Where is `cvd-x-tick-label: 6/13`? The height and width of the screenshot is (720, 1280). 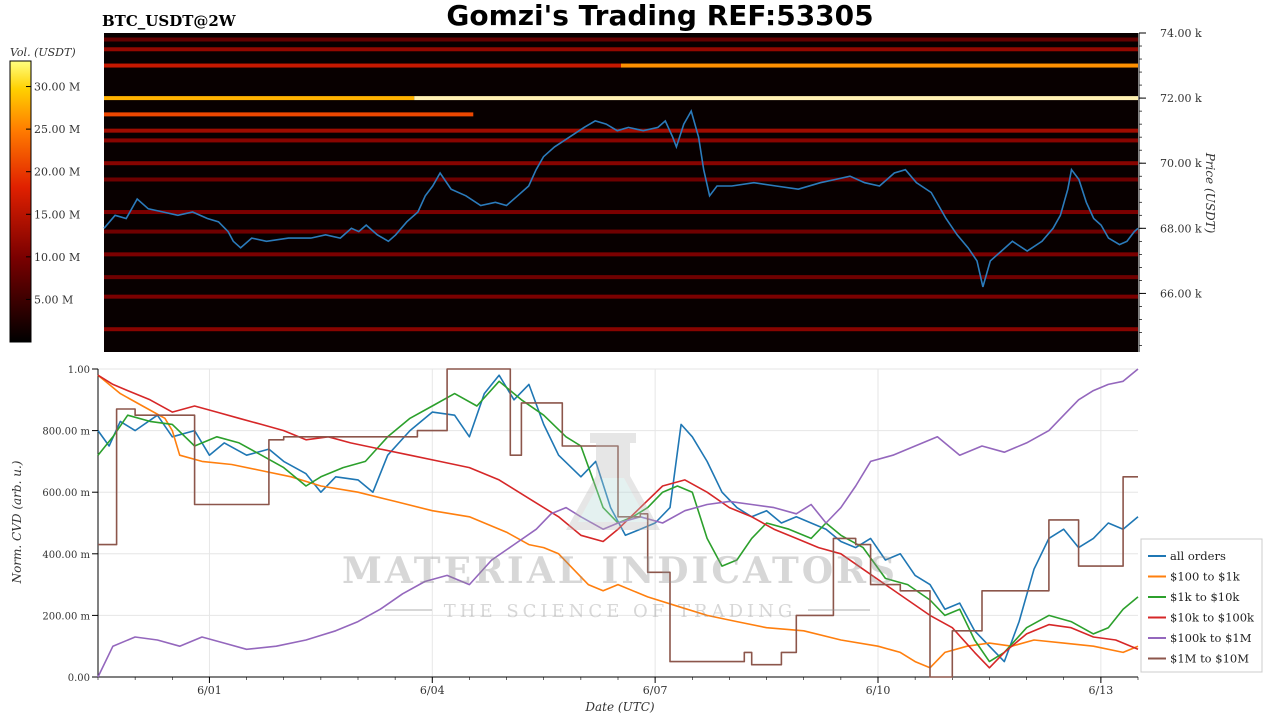 cvd-x-tick-label: 6/13 is located at coordinates (1101, 690).